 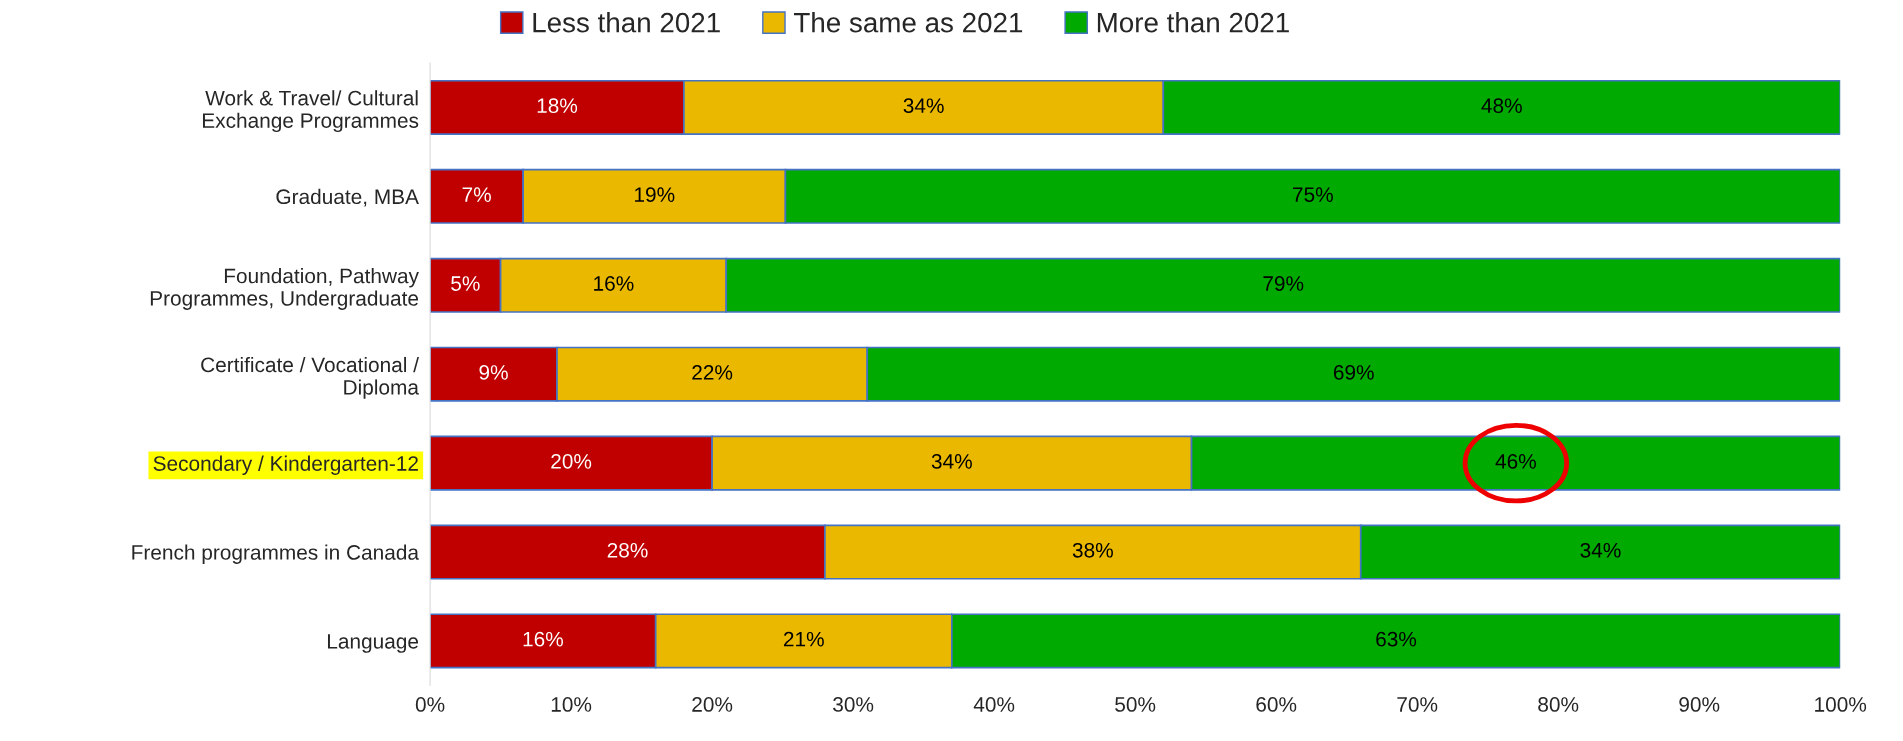 I want to click on data-label: 63%, so click(x=1396, y=639).